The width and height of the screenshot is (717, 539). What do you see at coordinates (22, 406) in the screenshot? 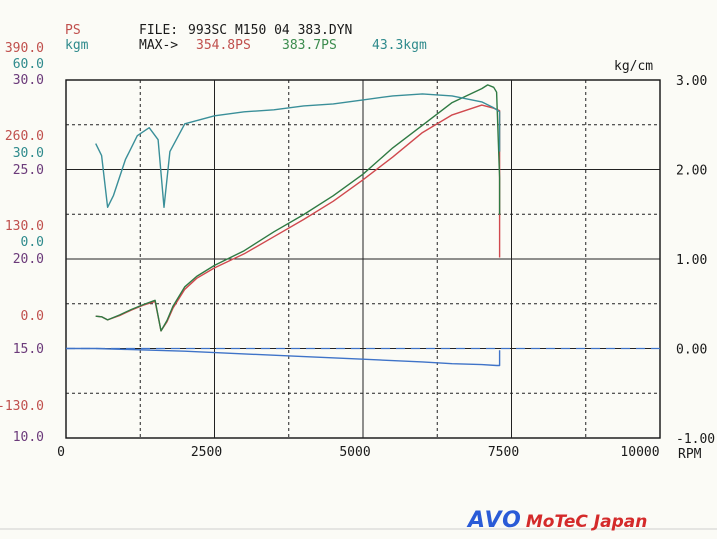
I see `left-axis-tick-label: -130.0` at bounding box center [22, 406].